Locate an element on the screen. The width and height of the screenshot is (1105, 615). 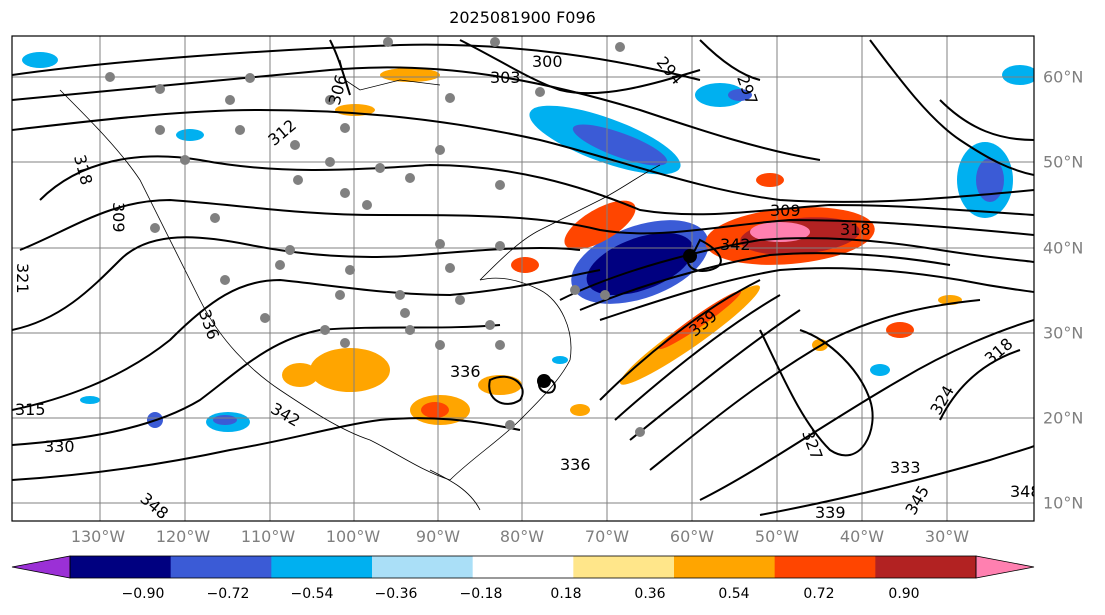
lat-label: 50°N is located at coordinates (1063, 162).